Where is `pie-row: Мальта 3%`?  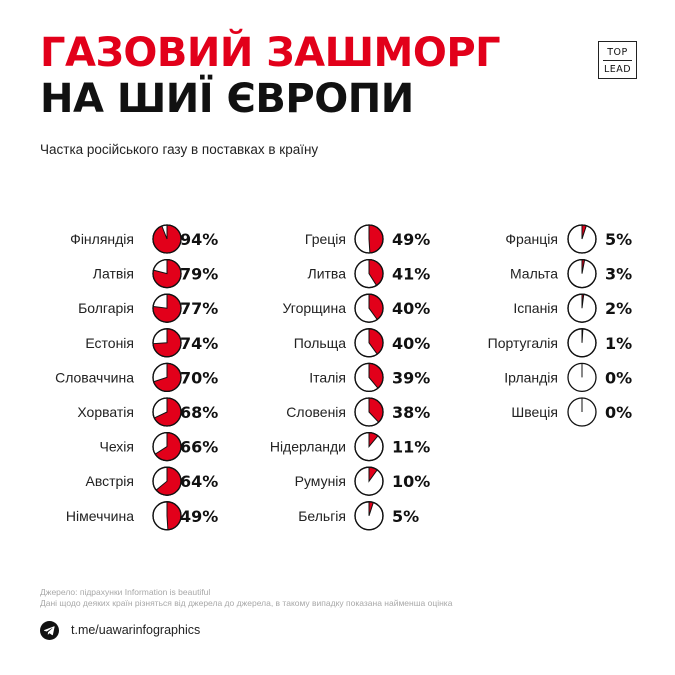 pie-row: Мальта 3% is located at coordinates (571, 273).